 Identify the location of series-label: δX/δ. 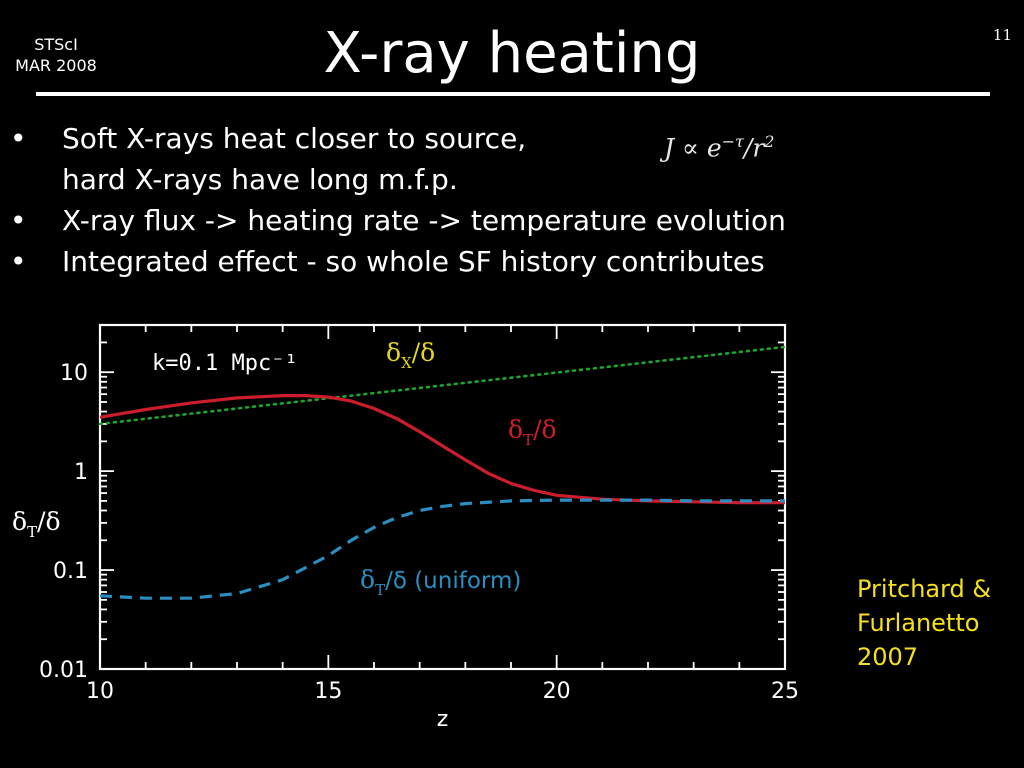
(410, 355).